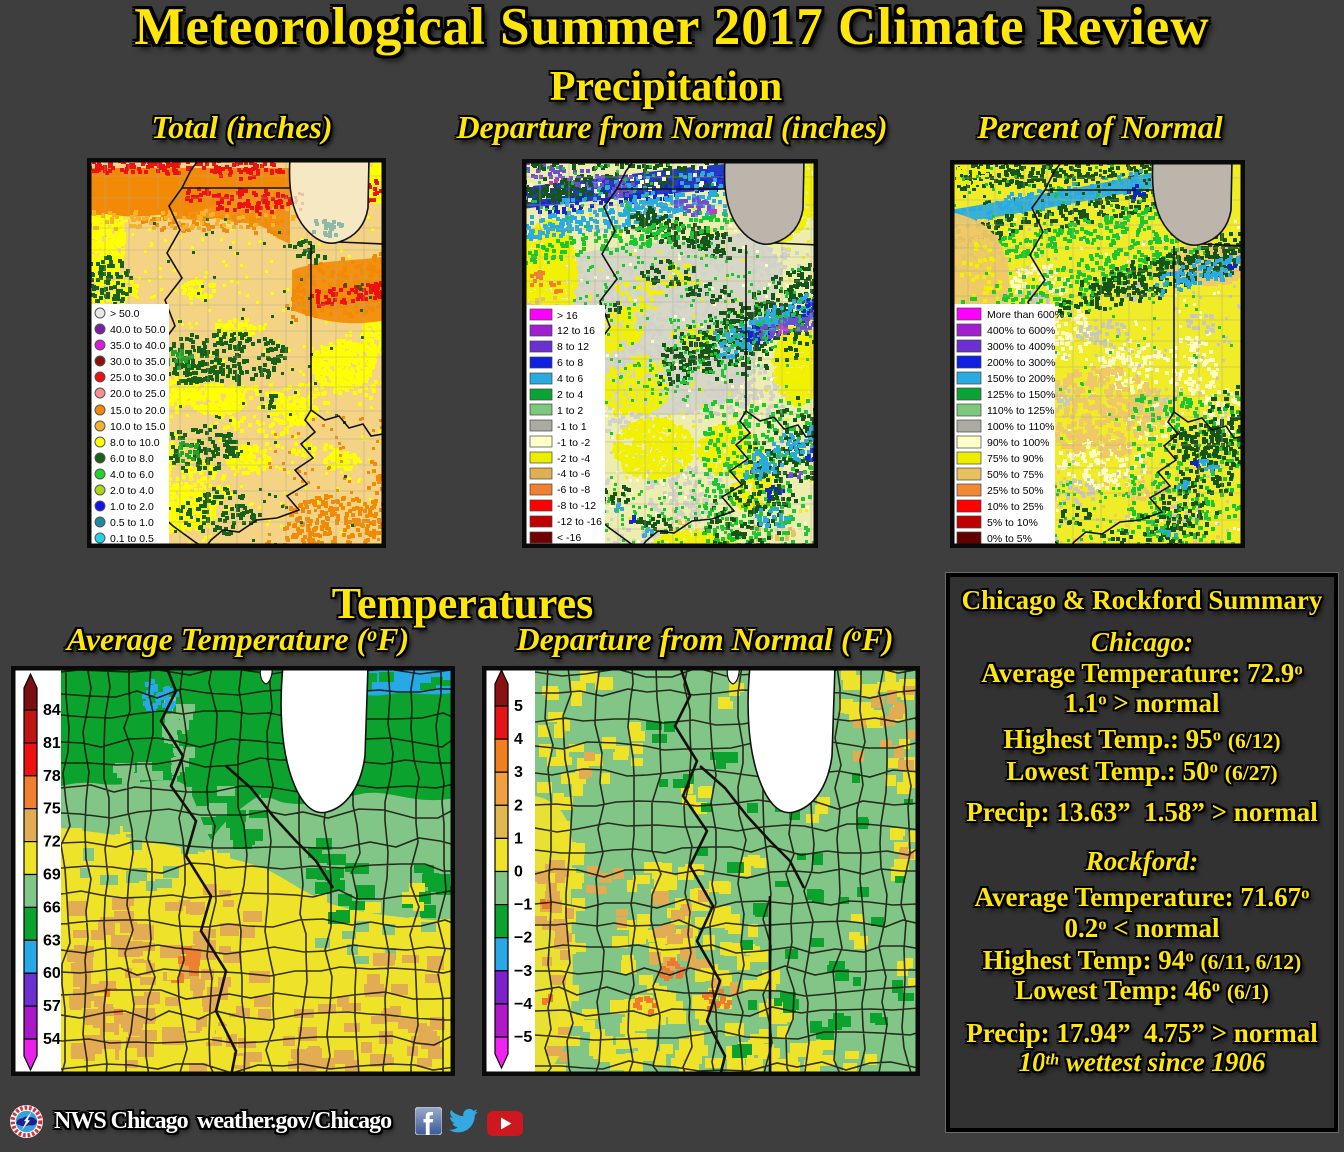  Describe the element at coordinates (567, 316) in the screenshot. I see `svg-text: > 16` at that location.